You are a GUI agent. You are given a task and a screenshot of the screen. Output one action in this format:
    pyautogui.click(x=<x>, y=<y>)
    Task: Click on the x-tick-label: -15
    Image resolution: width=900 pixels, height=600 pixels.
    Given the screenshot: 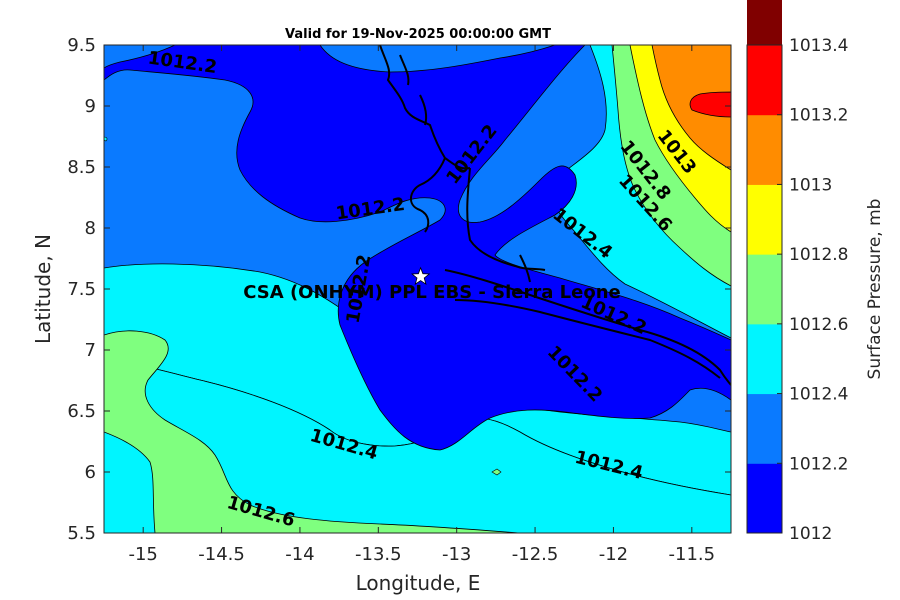 What is the action you would take?
    pyautogui.click(x=142, y=554)
    